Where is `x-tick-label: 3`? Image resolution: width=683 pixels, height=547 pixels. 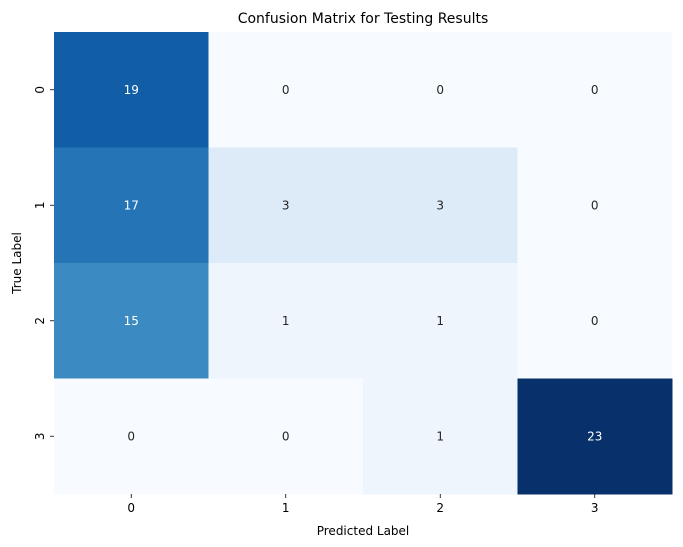 x-tick-label: 3 is located at coordinates (595, 508).